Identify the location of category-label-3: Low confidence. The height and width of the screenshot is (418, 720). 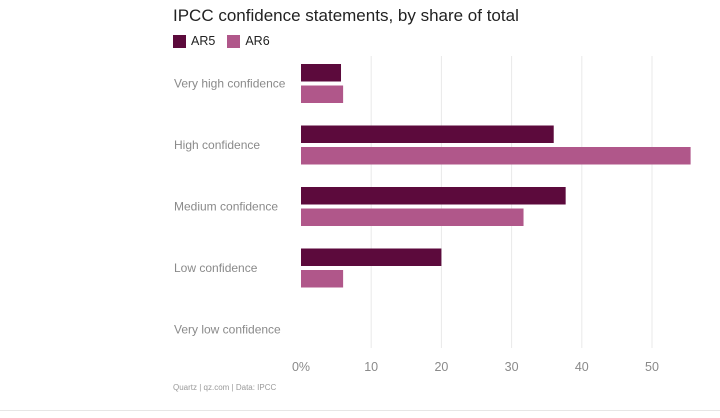
(216, 268).